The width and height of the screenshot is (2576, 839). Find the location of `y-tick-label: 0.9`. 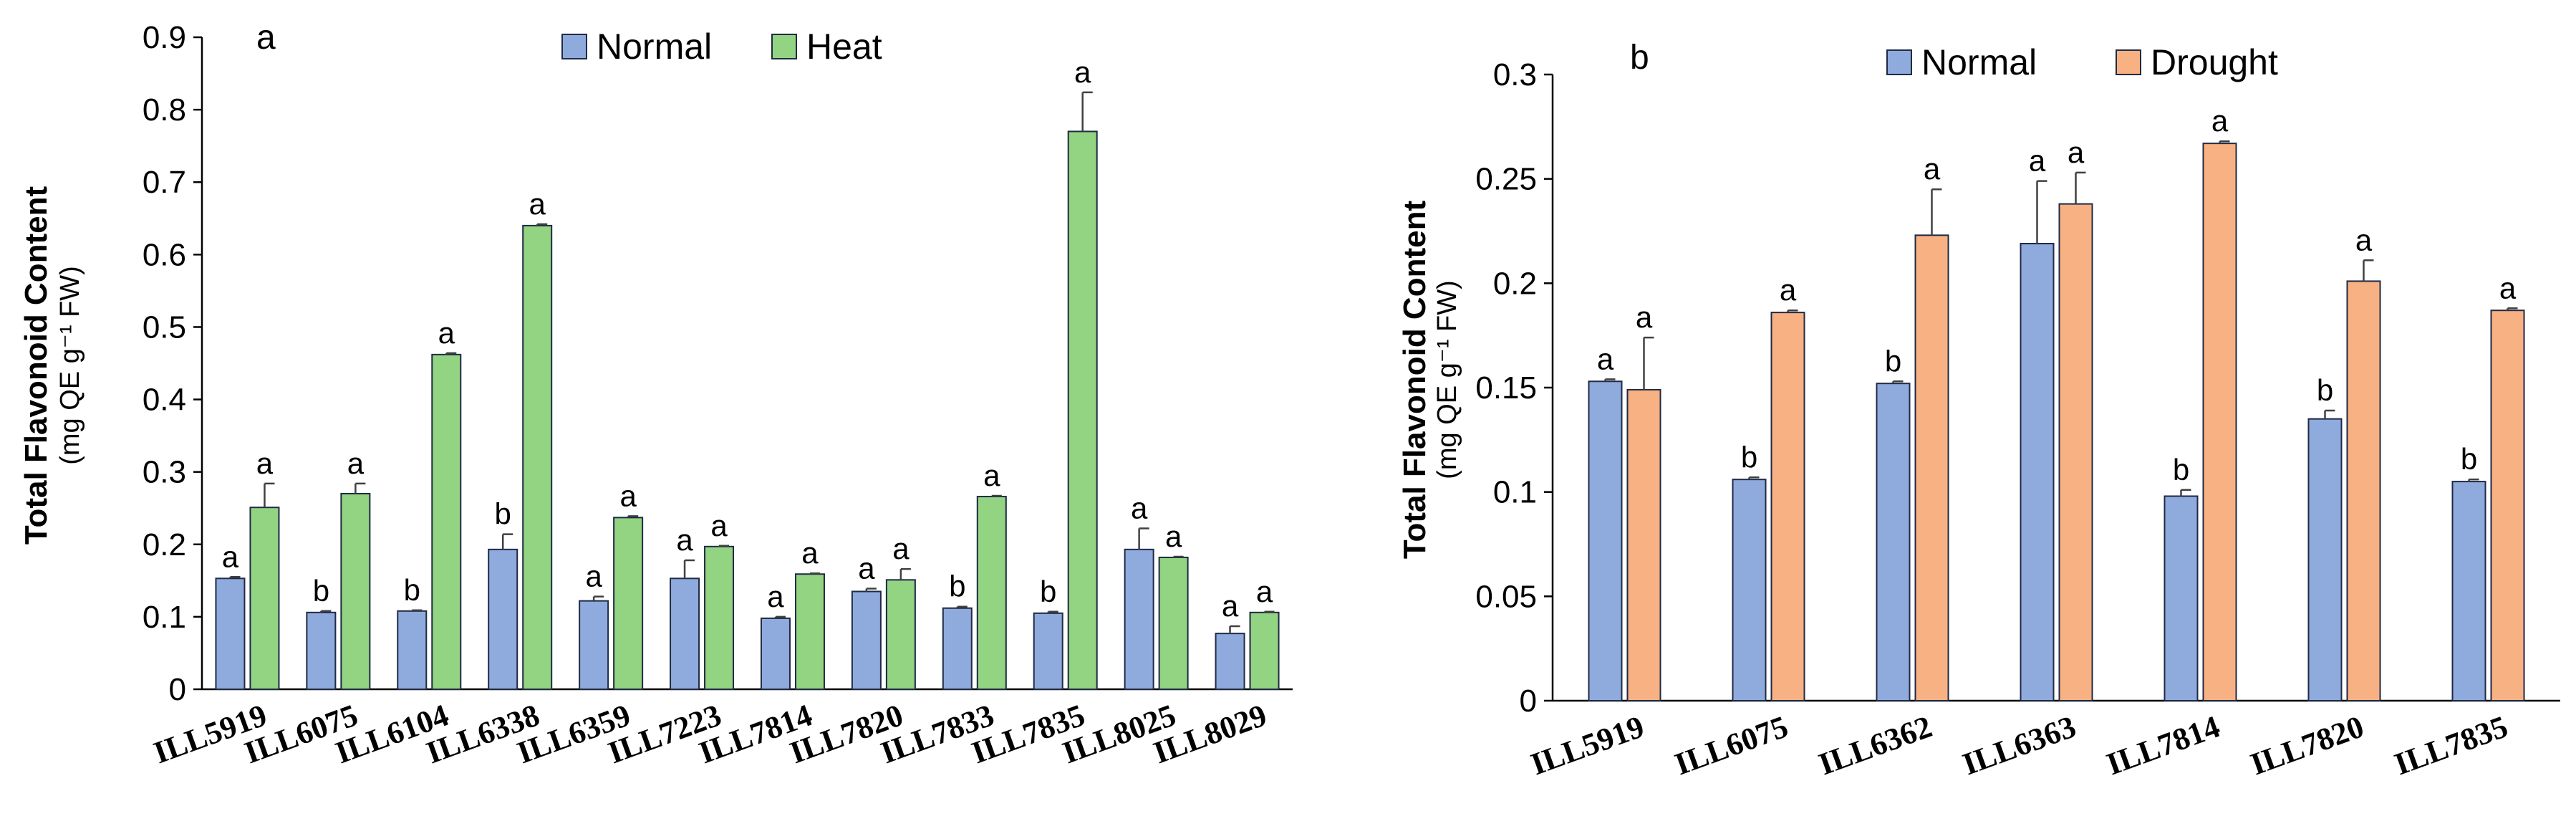

y-tick-label: 0.9 is located at coordinates (164, 37).